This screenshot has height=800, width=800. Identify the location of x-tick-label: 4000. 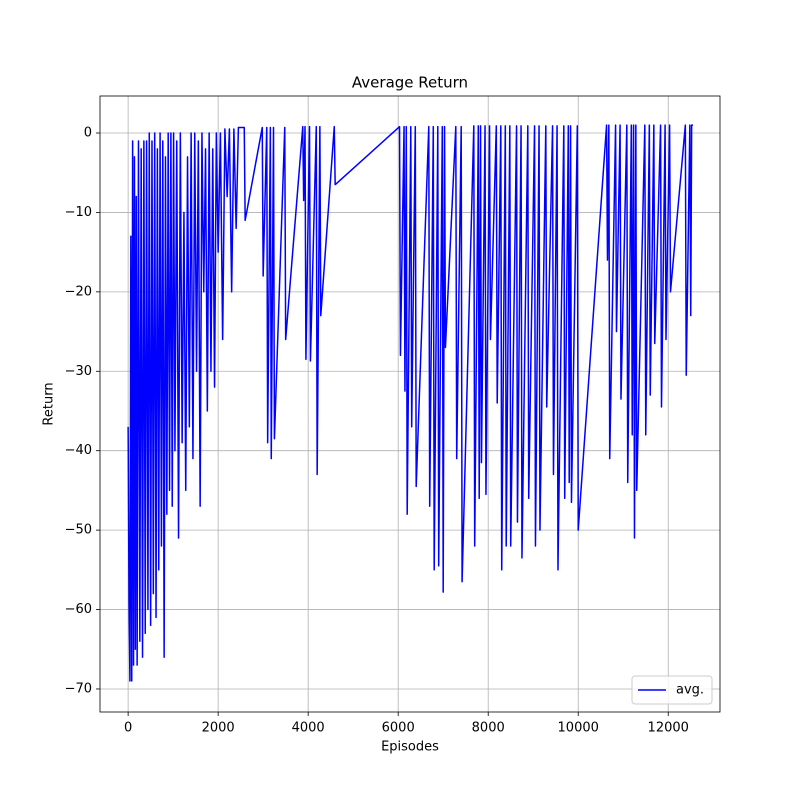
(308, 728).